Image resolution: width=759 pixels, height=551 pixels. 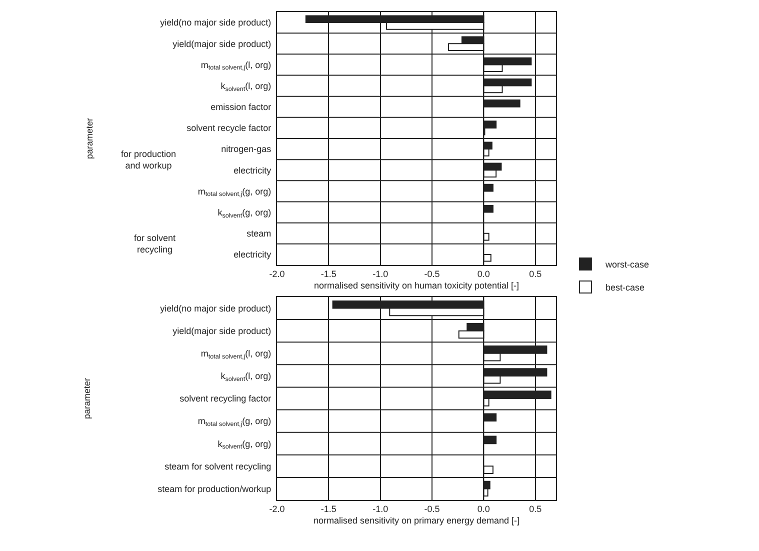 I want to click on text: for solvent recycling, so click(x=155, y=244).